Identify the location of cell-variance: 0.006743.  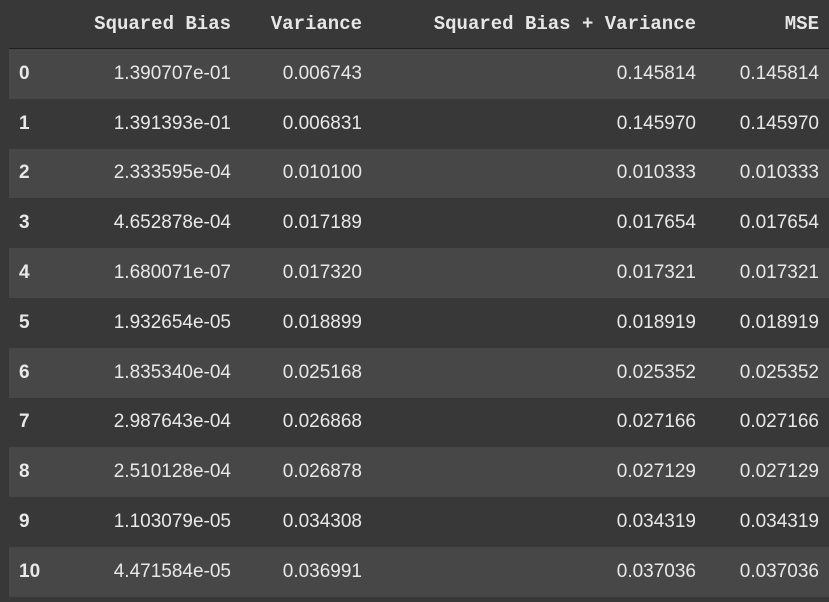
(322, 73).